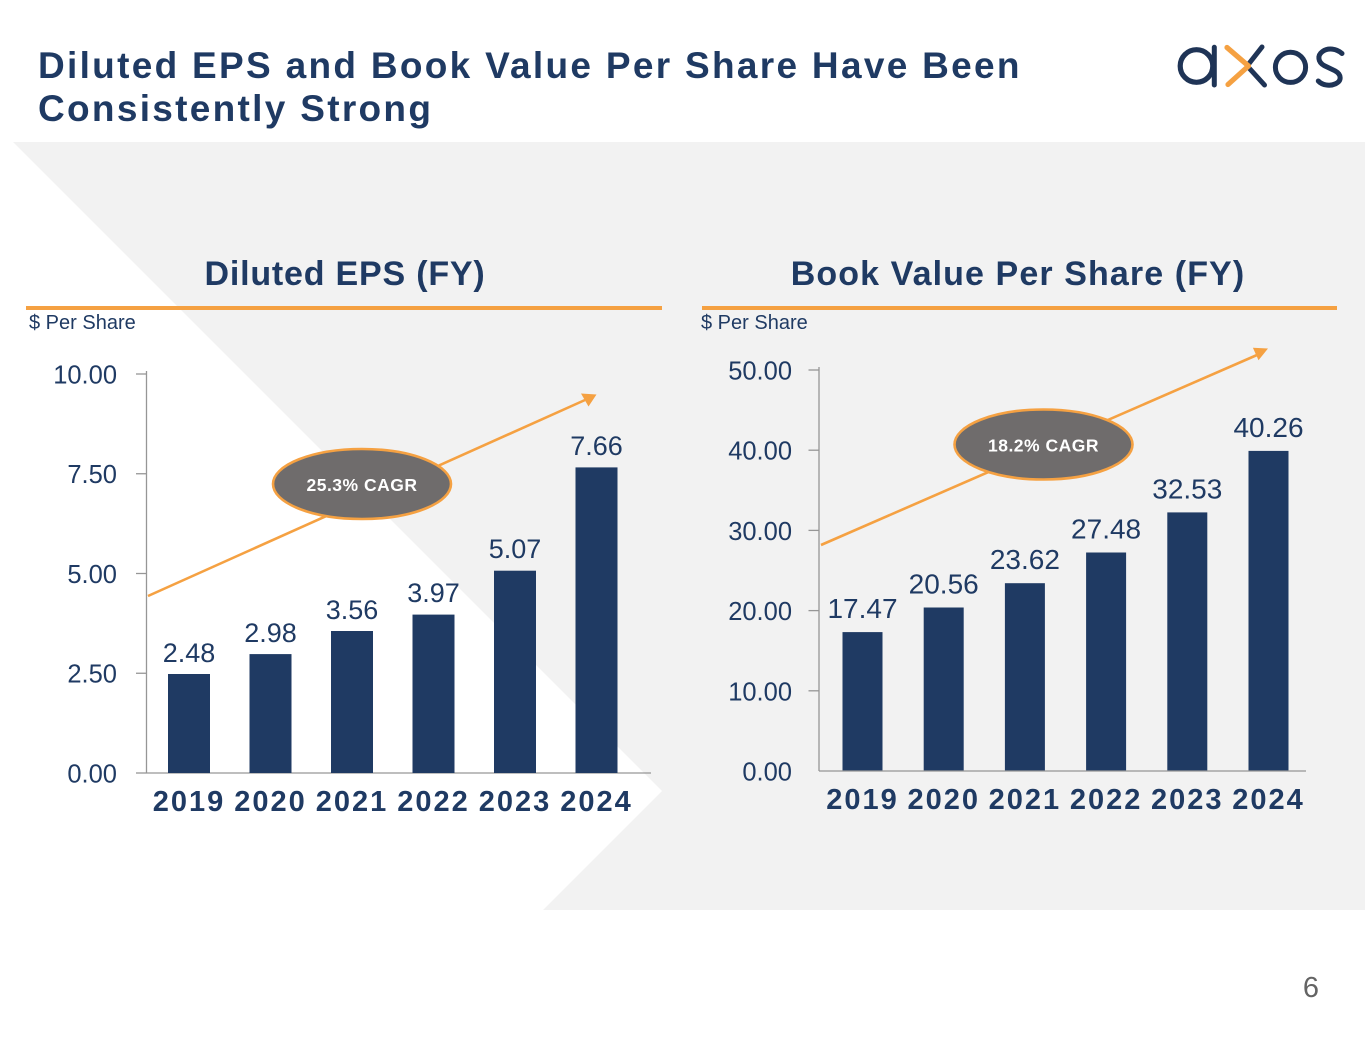 The image size is (1365, 1055). What do you see at coordinates (1311, 988) in the screenshot?
I see `svg-text: 6` at bounding box center [1311, 988].